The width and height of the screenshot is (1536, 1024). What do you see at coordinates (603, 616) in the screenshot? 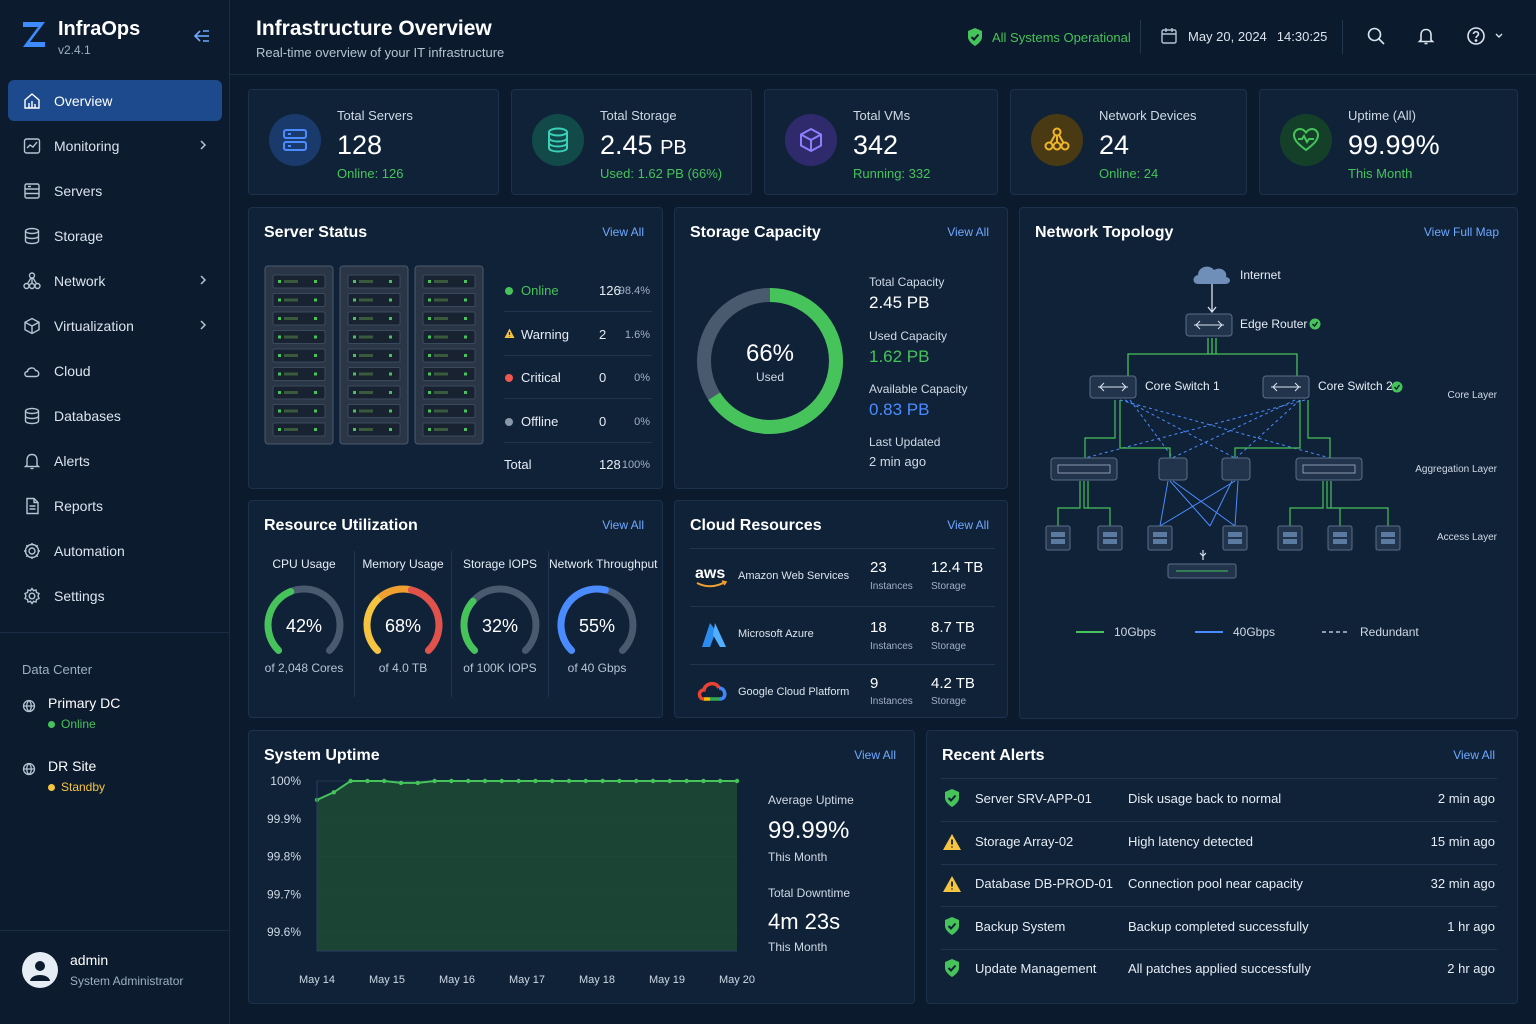
I see `gauge-network-throughput: Network Throughput 55% of 40 Gbps` at bounding box center [603, 616].